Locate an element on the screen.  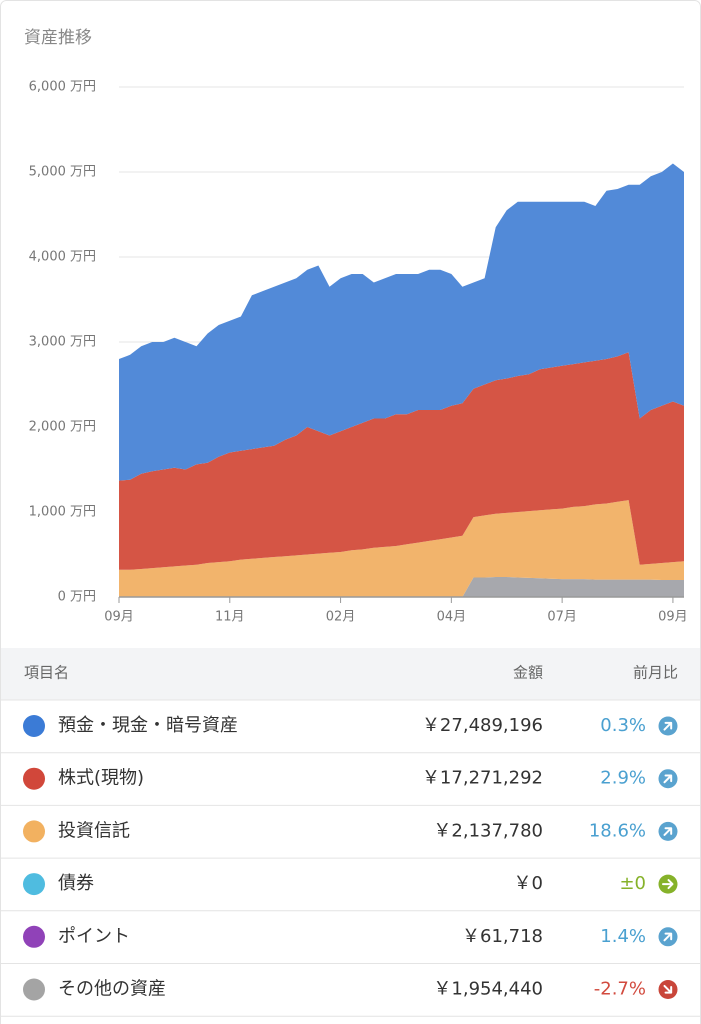
row-change: 1.4% is located at coordinates (623, 936).